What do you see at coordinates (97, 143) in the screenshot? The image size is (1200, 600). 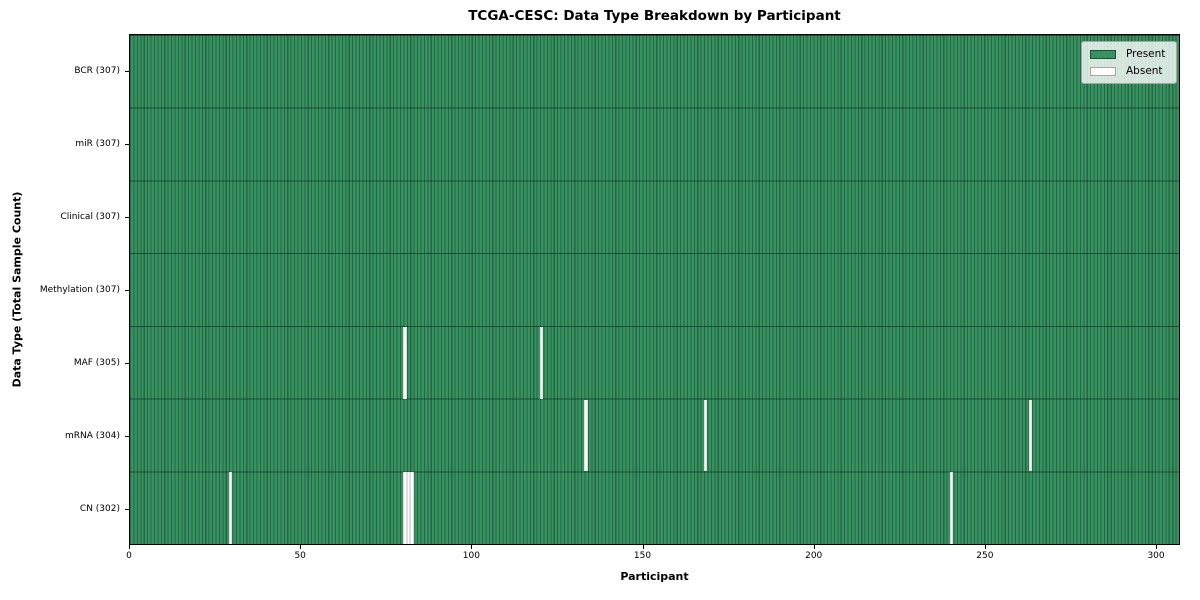 I see `y-tick-label-miR: miR (307)` at bounding box center [97, 143].